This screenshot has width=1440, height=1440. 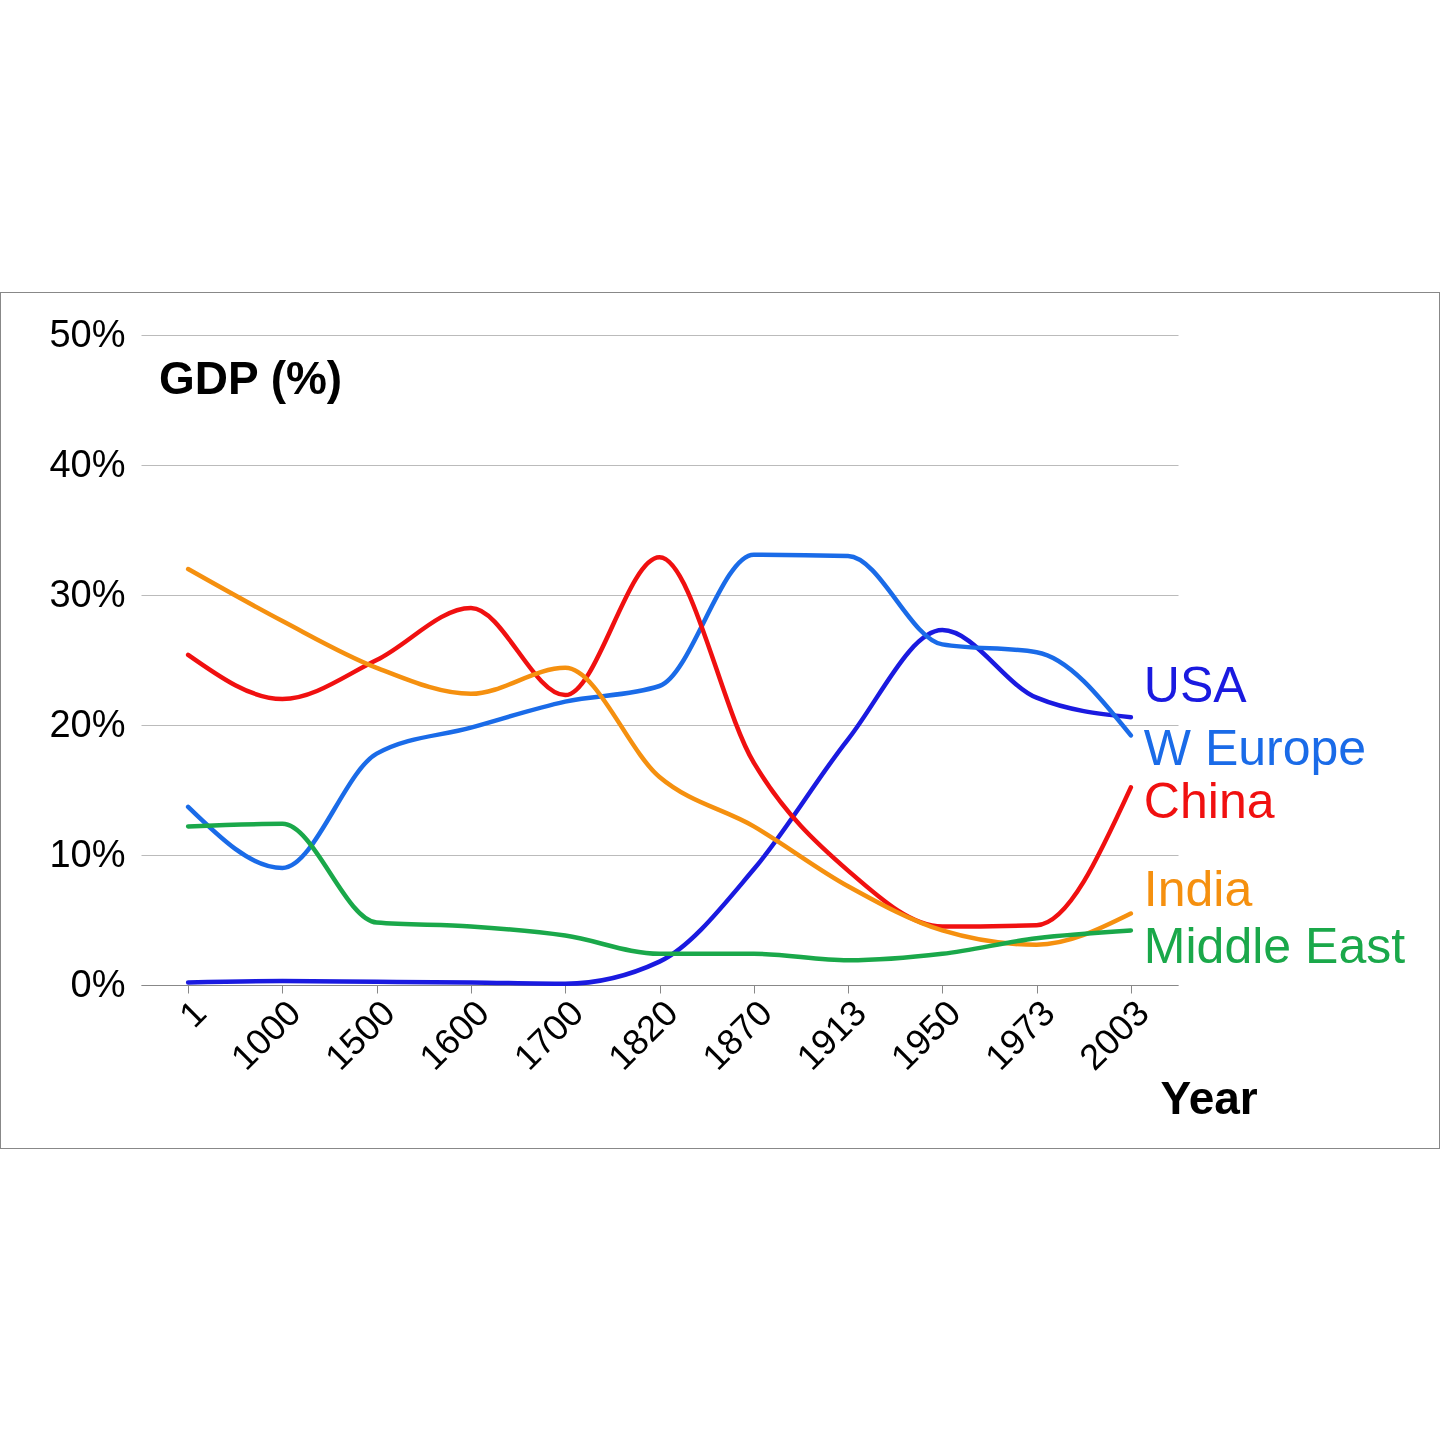 What do you see at coordinates (192, 1013) in the screenshot?
I see `x-tick-label: 1` at bounding box center [192, 1013].